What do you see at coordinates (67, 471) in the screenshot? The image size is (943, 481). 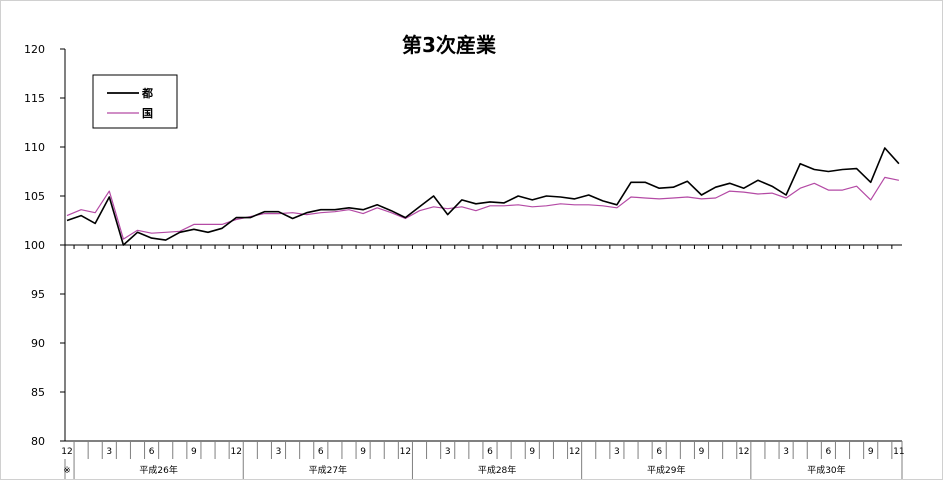 I see `first-month-mark: ※` at bounding box center [67, 471].